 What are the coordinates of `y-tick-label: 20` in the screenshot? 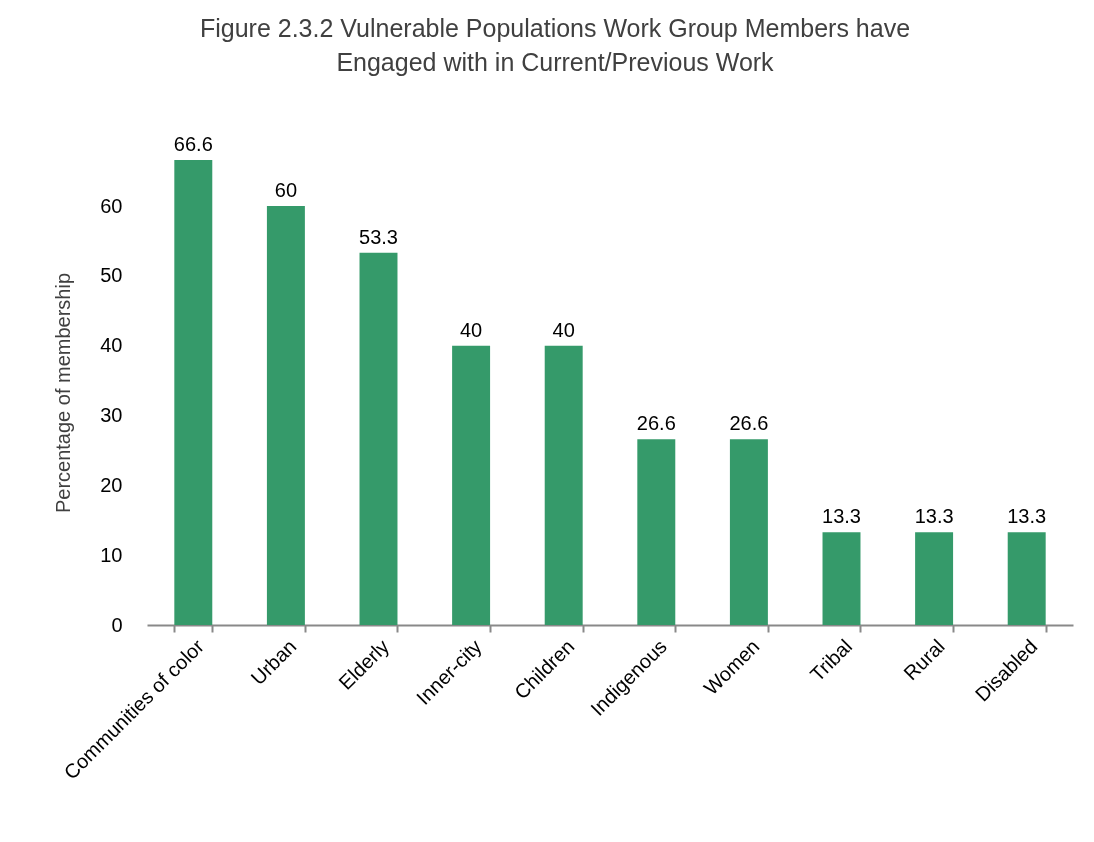 It's located at (111, 484).